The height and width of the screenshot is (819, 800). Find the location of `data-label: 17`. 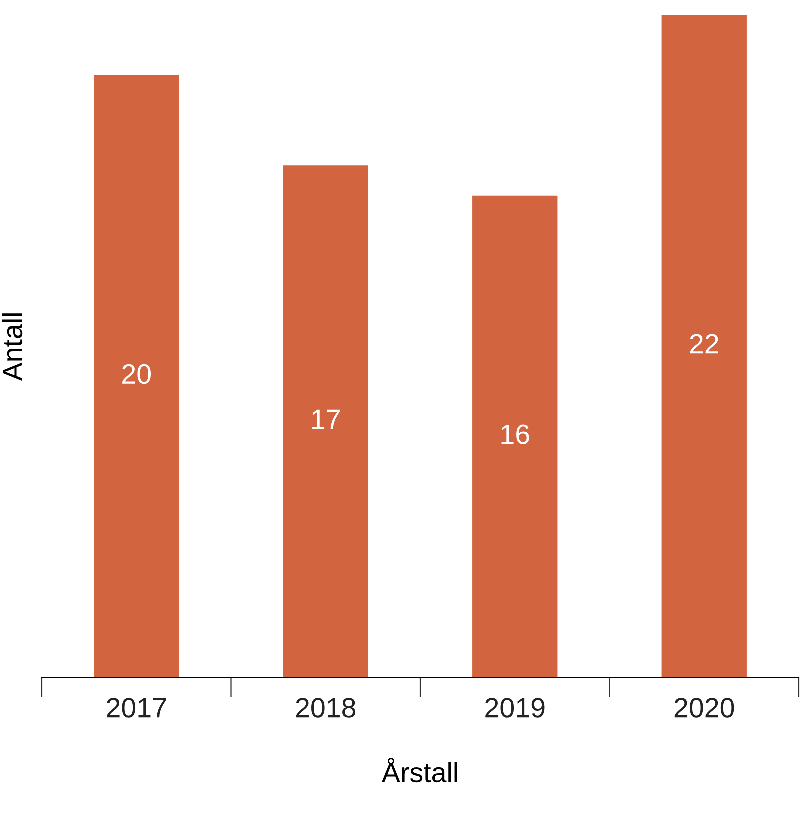

data-label: 17 is located at coordinates (326, 420).